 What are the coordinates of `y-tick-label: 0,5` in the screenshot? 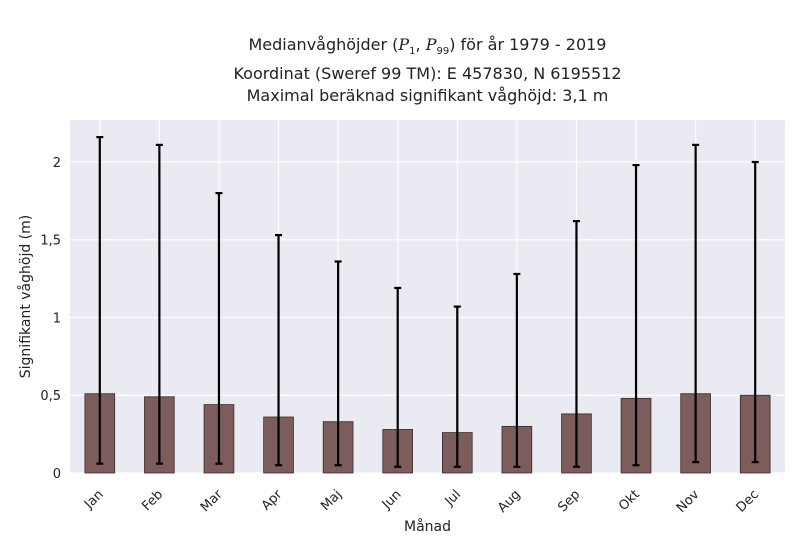 It's located at (50, 396).